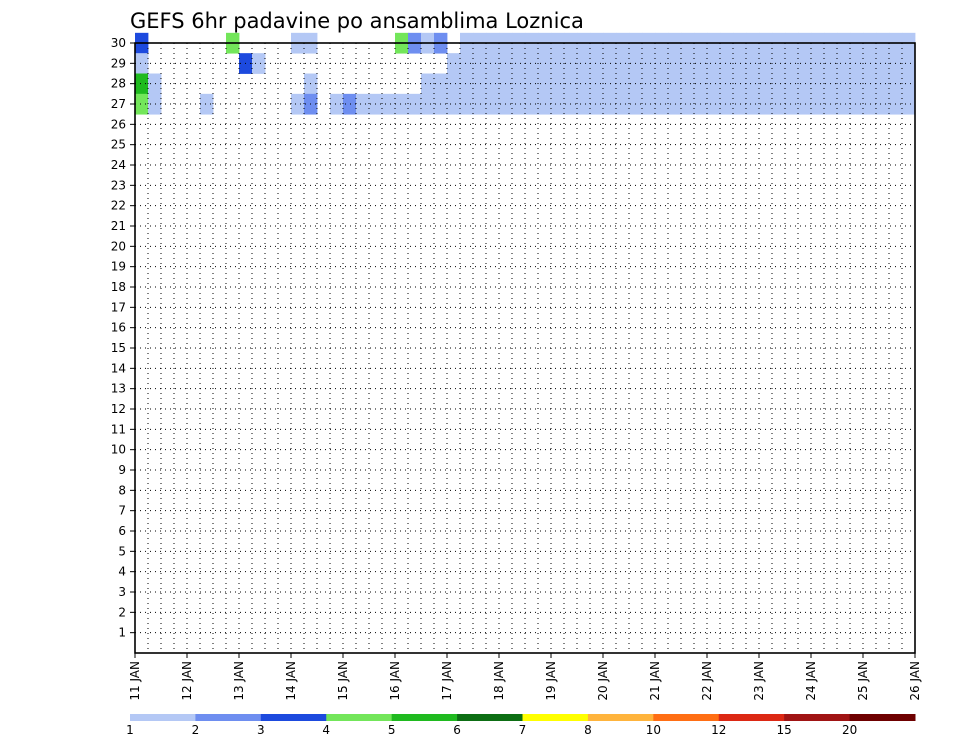 This screenshot has height=742, width=960. I want to click on cell-r27-c36, so click(610, 104).